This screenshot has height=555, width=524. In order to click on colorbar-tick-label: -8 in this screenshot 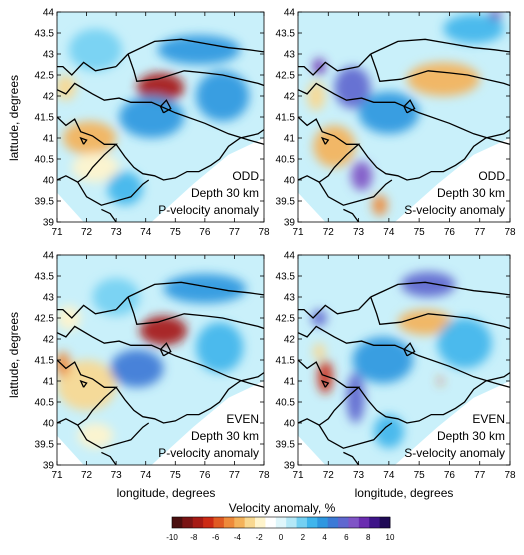, I will do `click(194, 537)`.